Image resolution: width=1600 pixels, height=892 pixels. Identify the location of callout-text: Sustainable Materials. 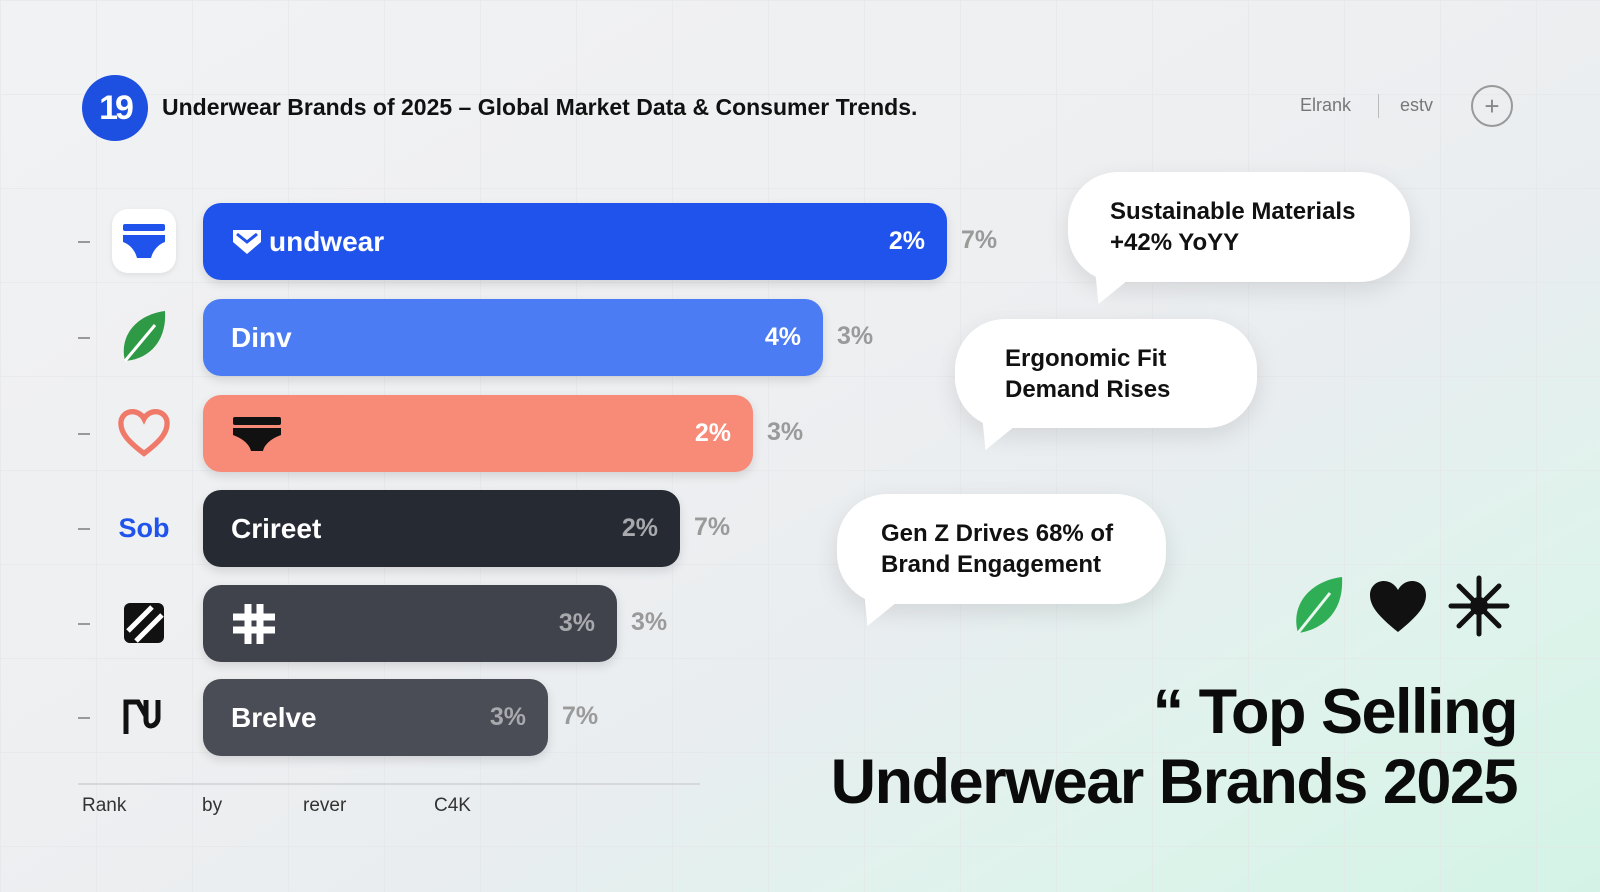
(1233, 211).